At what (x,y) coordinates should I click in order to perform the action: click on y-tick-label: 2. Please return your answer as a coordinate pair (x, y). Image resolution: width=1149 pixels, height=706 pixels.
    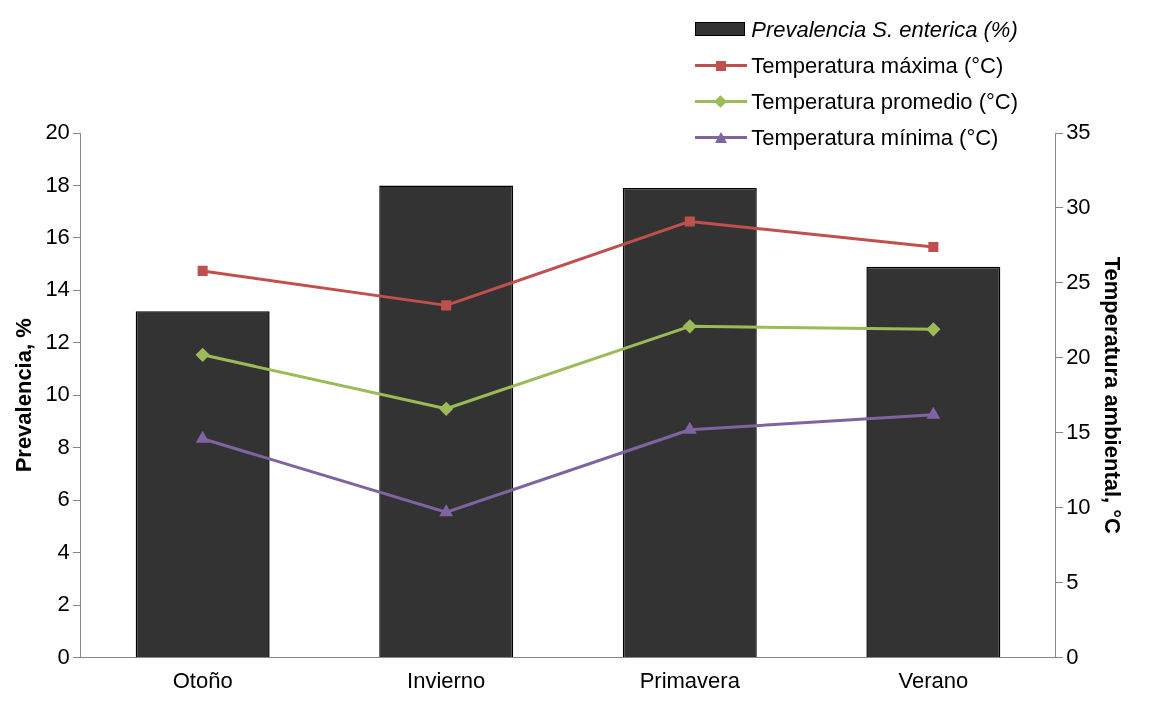
    Looking at the image, I should click on (63, 604).